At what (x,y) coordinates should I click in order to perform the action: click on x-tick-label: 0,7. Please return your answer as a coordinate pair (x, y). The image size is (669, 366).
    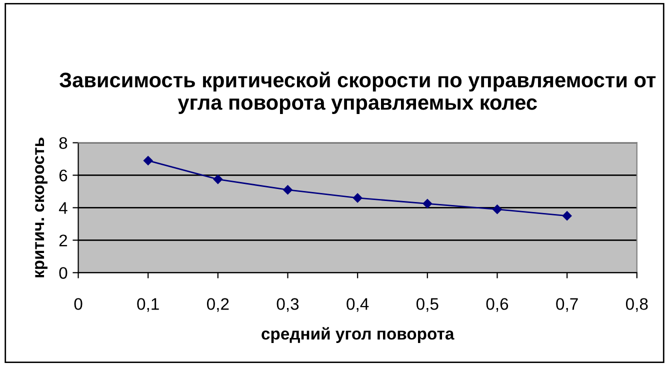
    Looking at the image, I should click on (567, 305).